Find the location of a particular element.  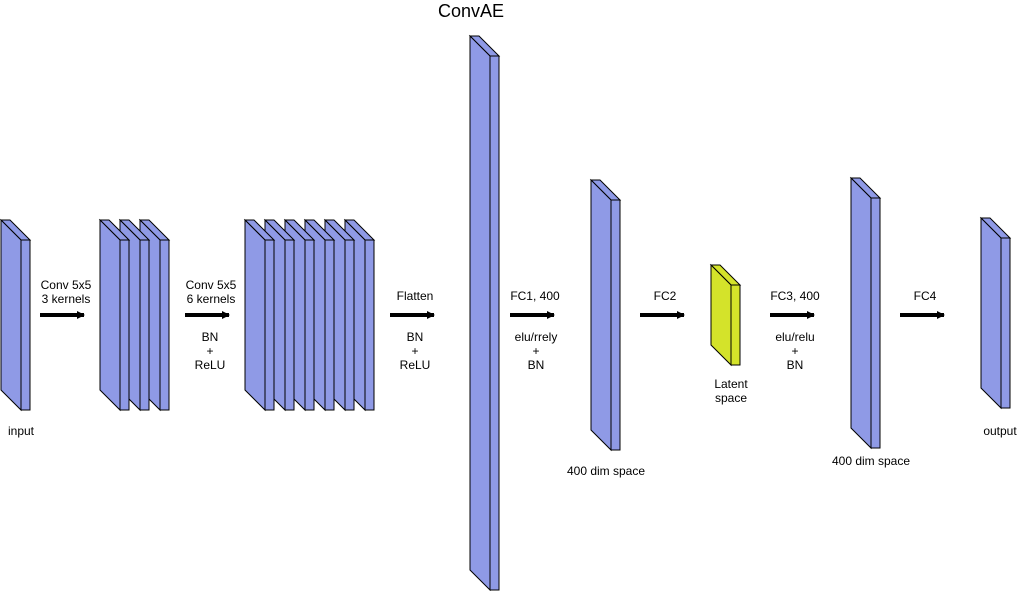

fc3-layer is located at coordinates (865, 313).